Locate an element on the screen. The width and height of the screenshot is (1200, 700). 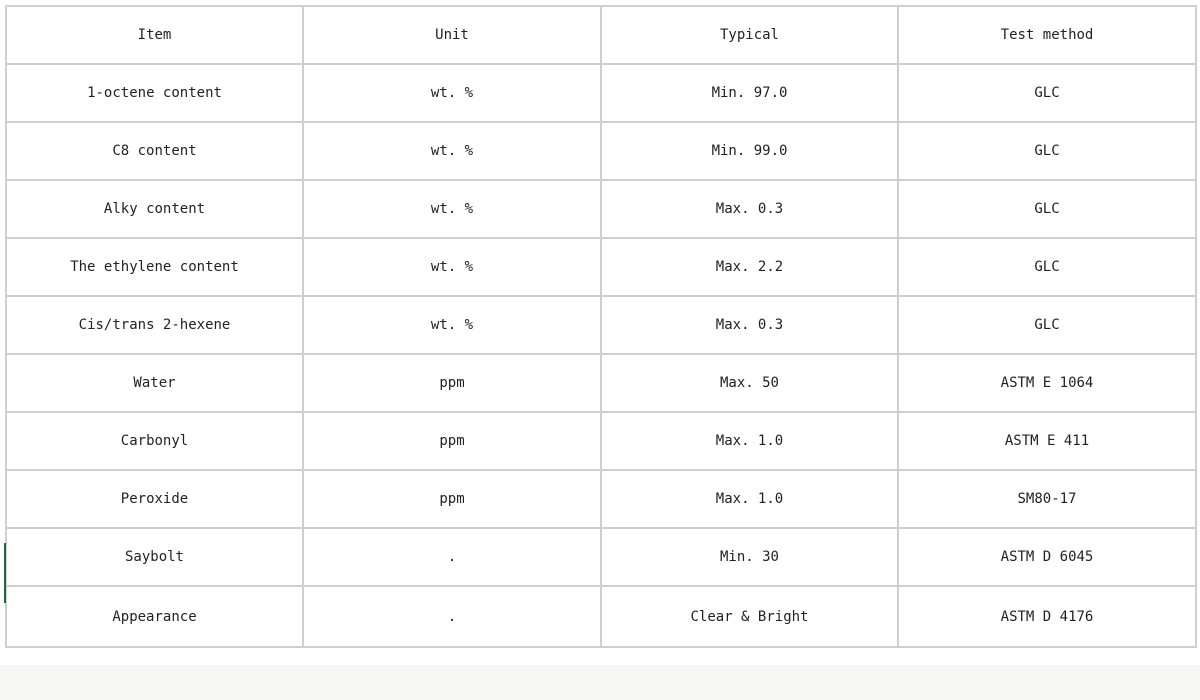
header-cell: Test method is located at coordinates (1047, 35).